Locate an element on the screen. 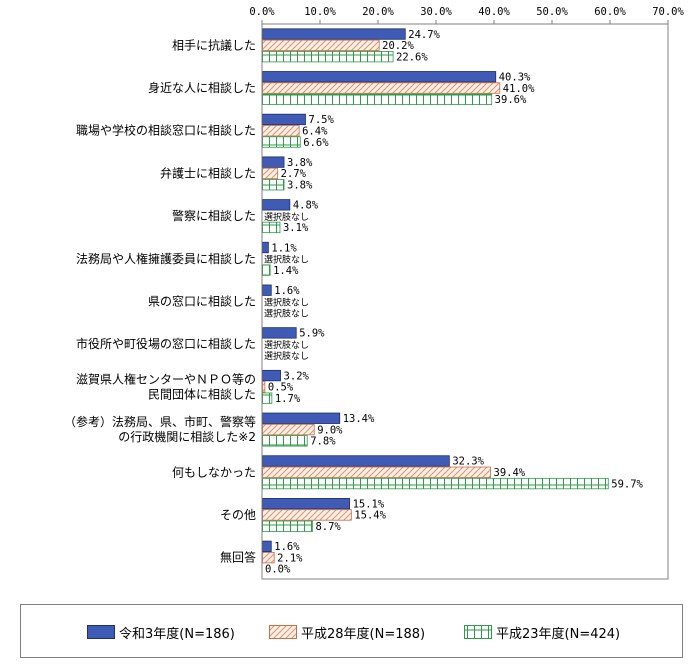 The height and width of the screenshot is (664, 700). value-label: 0.5% is located at coordinates (281, 388).